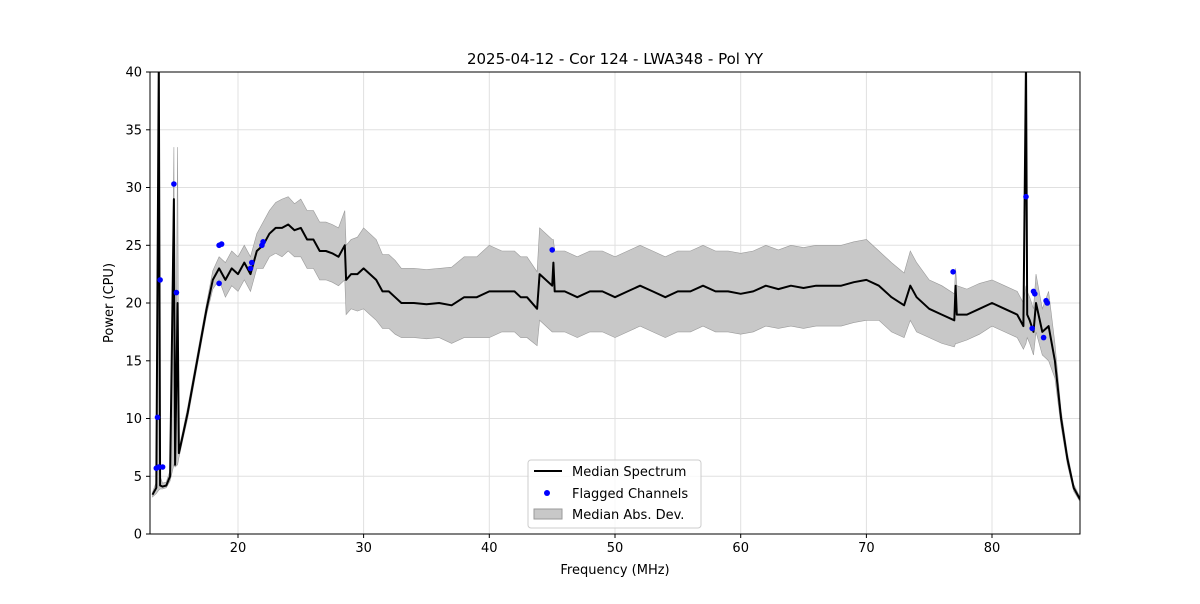  Describe the element at coordinates (630, 494) in the screenshot. I see `legend-flagged-label: Flagged Channels` at that location.